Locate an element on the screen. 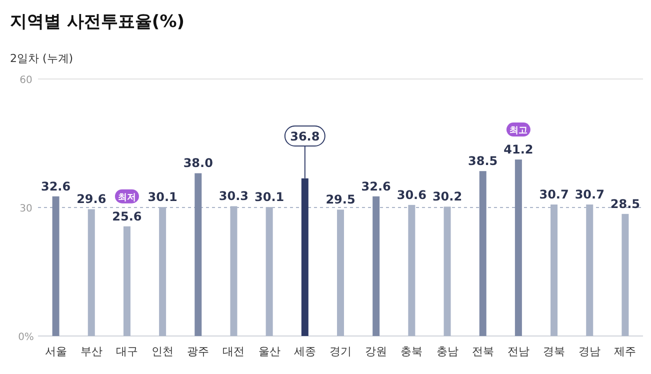 Image resolution: width=651 pixels, height=374 pixels. data-label: 29.6 is located at coordinates (91, 199).